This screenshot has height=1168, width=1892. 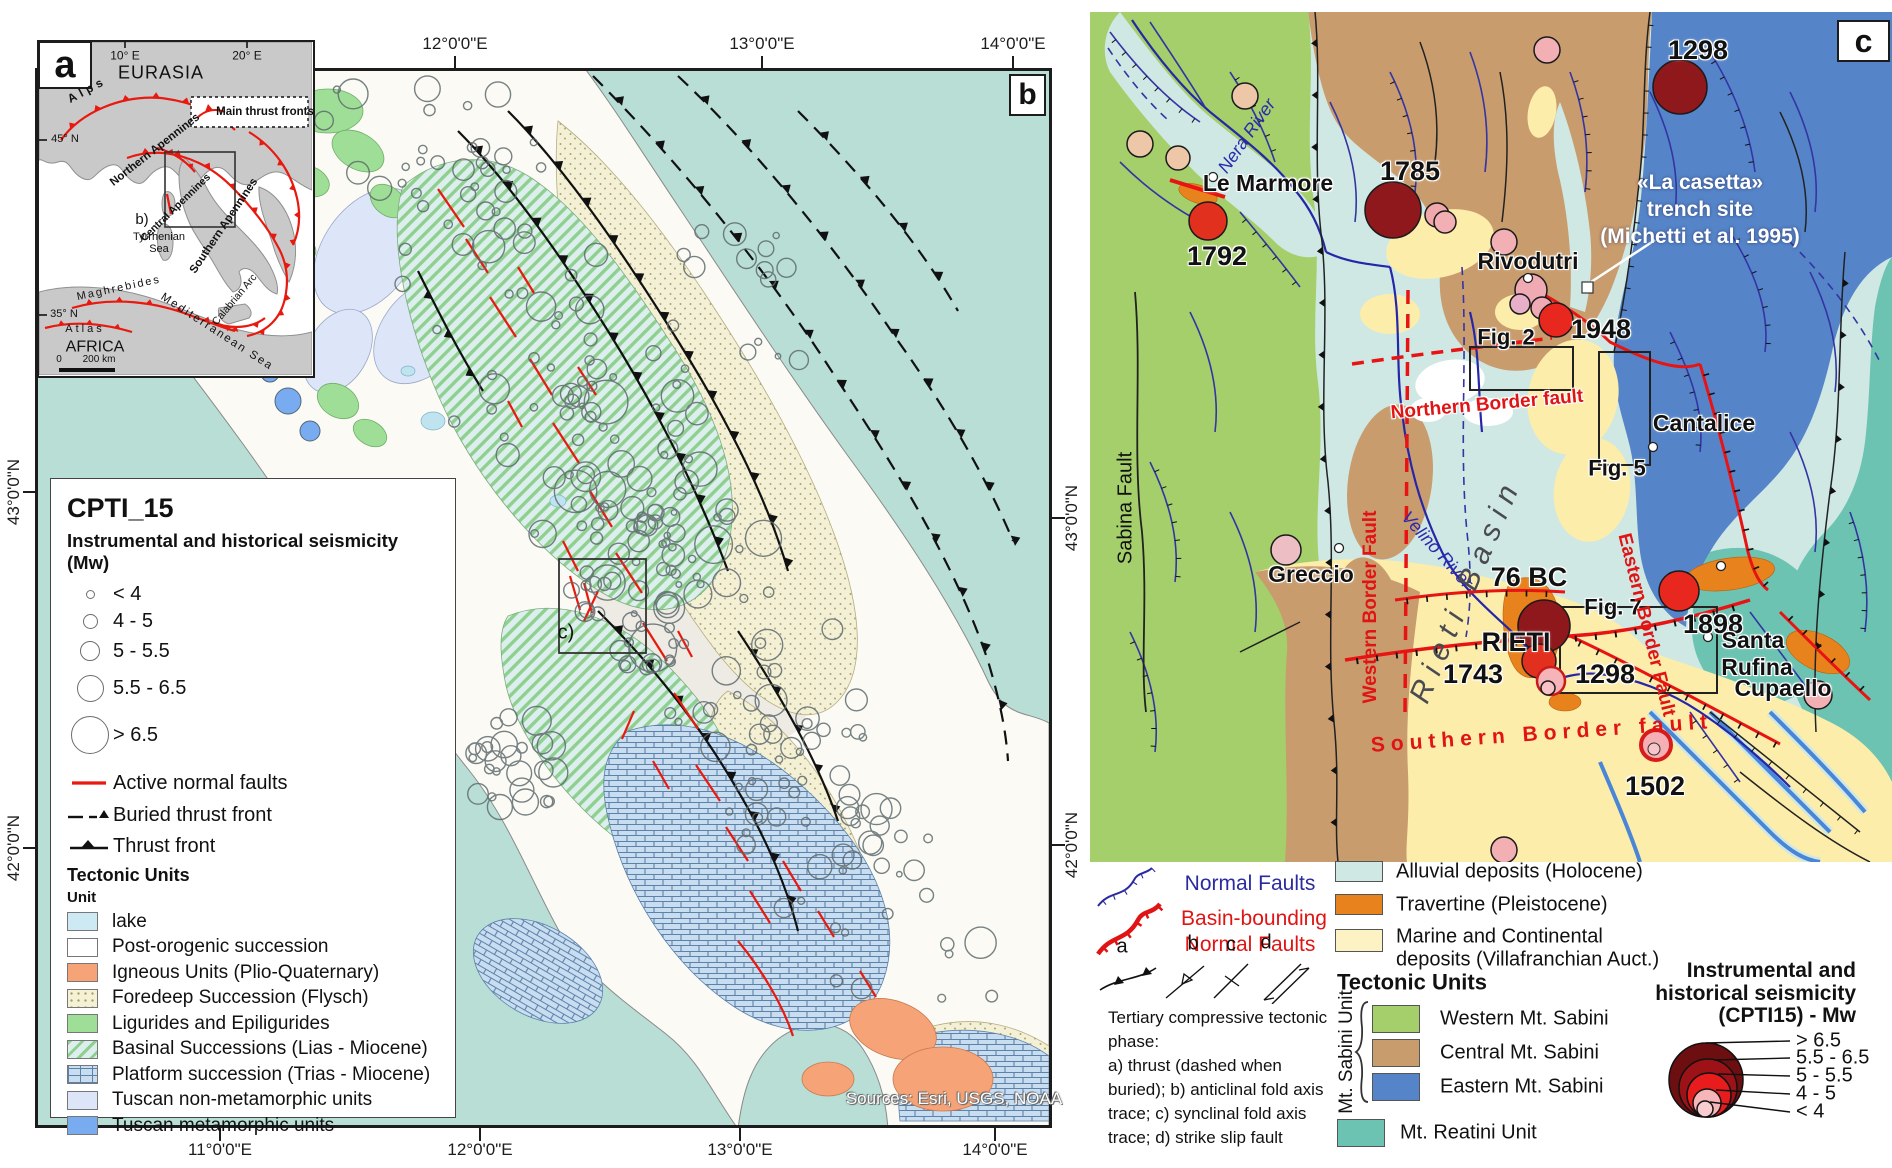 What do you see at coordinates (159, 237) in the screenshot?
I see `tyrrhenian-label-1: Tyrrhenian` at bounding box center [159, 237].